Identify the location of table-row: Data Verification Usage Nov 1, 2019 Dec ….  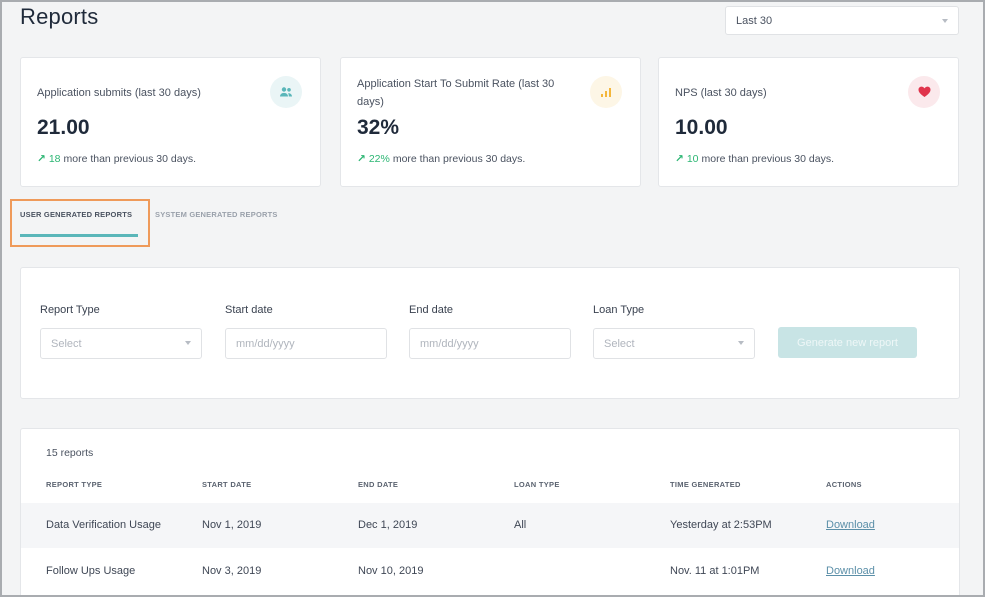
(490, 525).